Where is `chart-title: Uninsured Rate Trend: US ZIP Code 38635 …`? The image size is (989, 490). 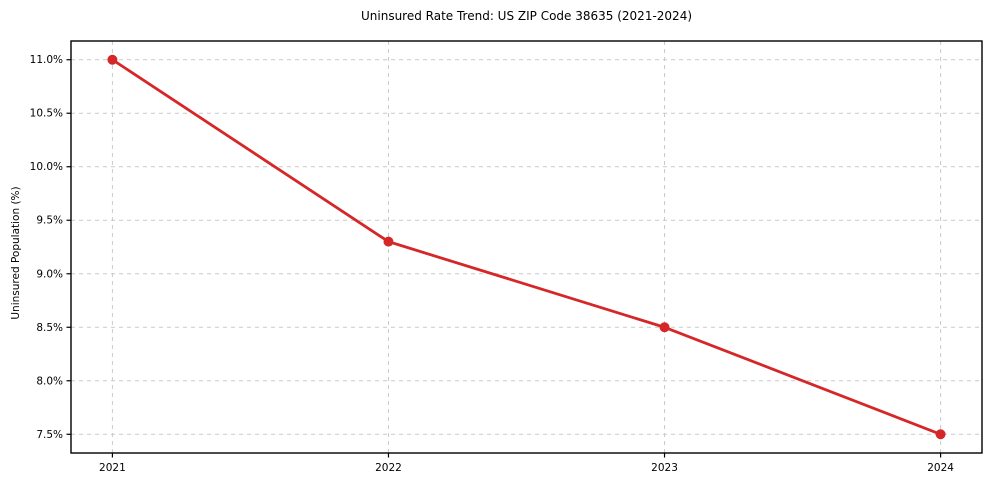
chart-title: Uninsured Rate Trend: US ZIP Code 38635 … is located at coordinates (526, 16).